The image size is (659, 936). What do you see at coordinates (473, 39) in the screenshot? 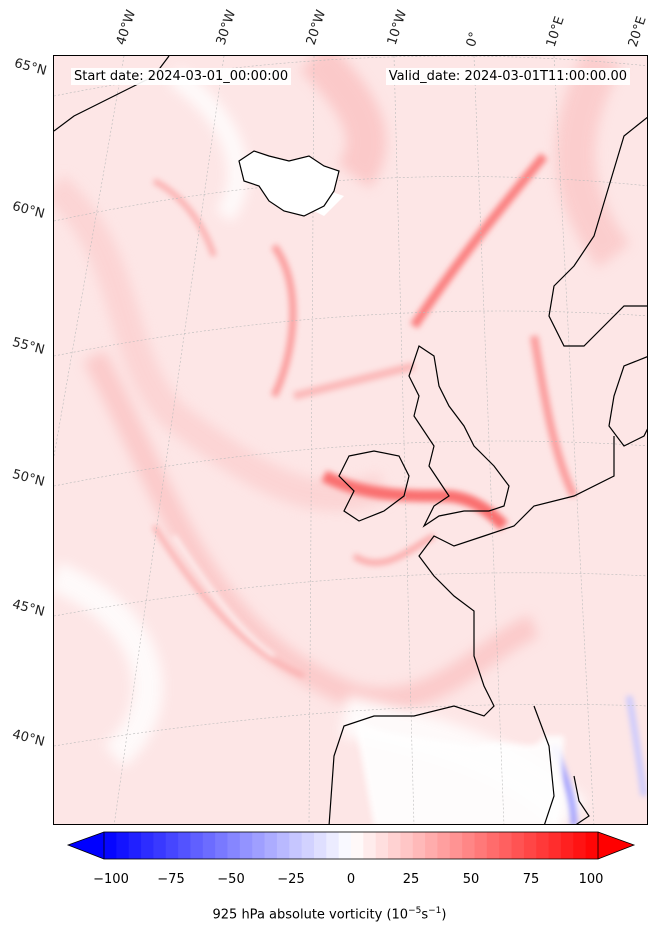
I see `lon-label: 0°` at bounding box center [473, 39].